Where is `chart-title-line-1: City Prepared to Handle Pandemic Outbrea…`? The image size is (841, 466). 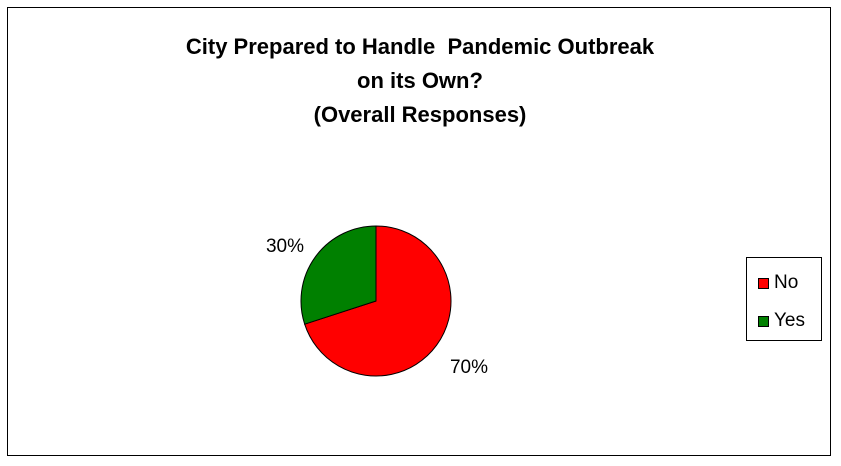 chart-title-line-1: City Prepared to Handle Pandemic Outbrea… is located at coordinates (420, 46).